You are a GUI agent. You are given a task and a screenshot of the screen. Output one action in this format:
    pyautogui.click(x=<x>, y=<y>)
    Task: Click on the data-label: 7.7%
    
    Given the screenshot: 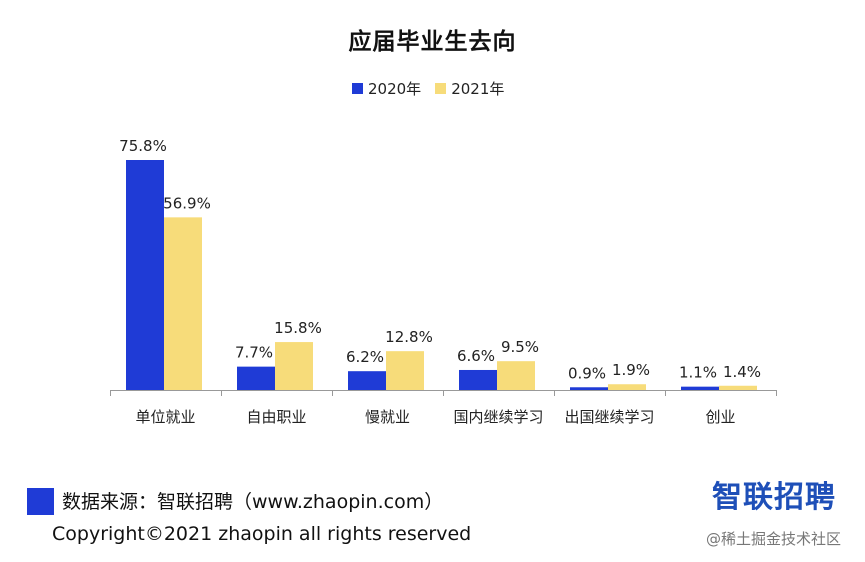 What is the action you would take?
    pyautogui.click(x=254, y=353)
    